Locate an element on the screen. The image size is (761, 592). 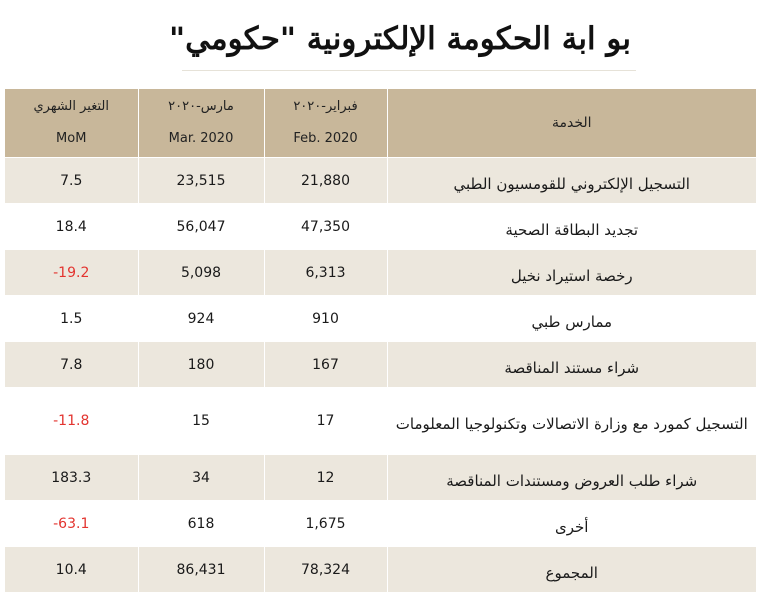
service-cell: رخصة استيراد نخيل is located at coordinates (571, 273).